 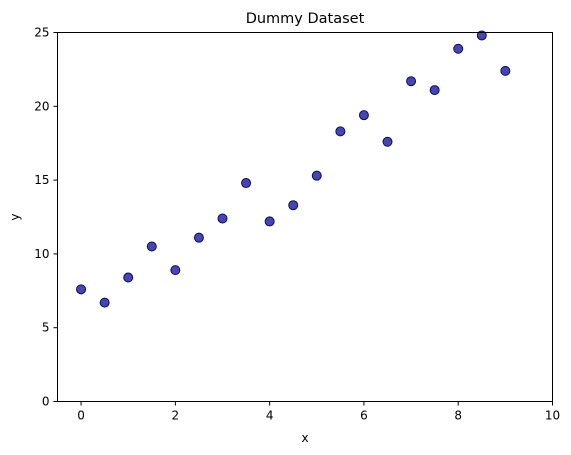 I want to click on y-tick-label: 15, so click(x=41, y=180).